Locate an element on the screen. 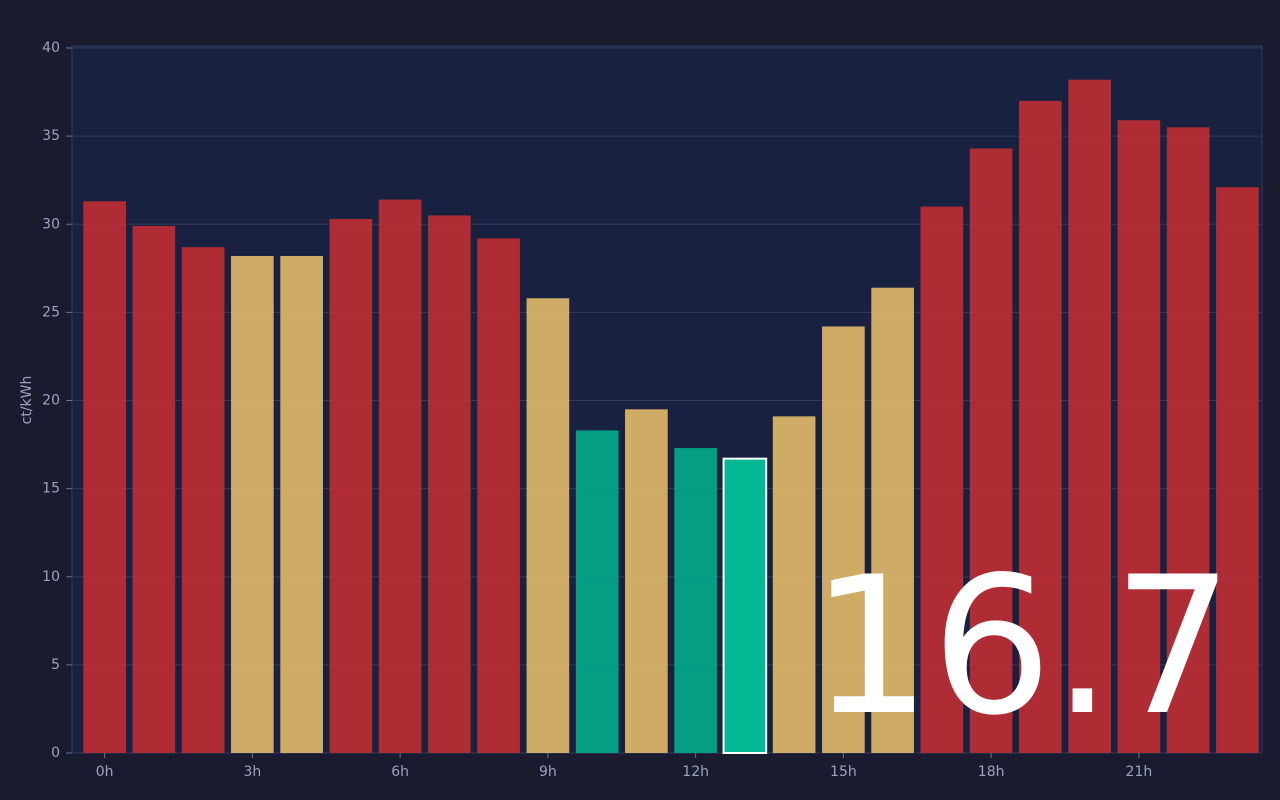 This screenshot has width=1280, height=800. y-tick-label: 25 is located at coordinates (51, 312).